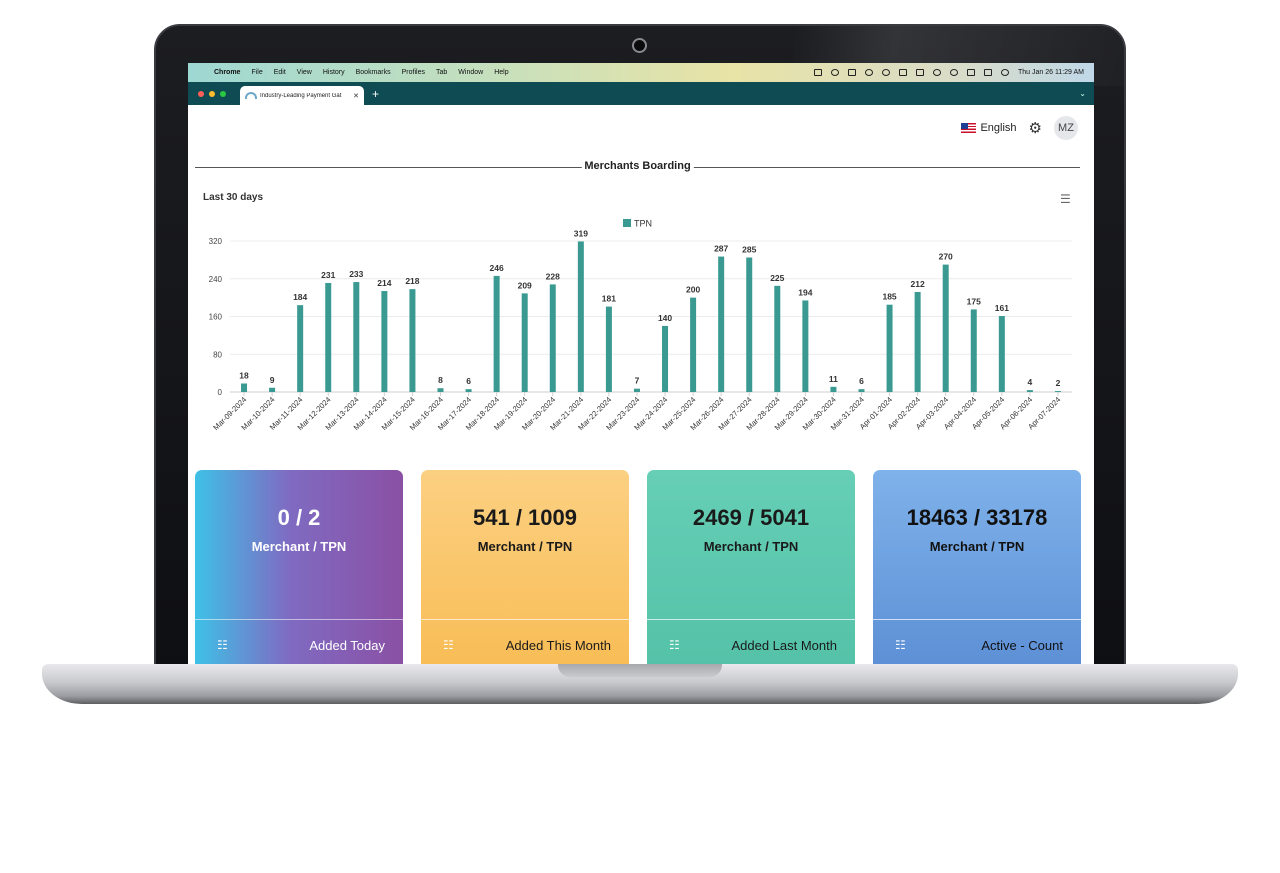 The height and width of the screenshot is (873, 1280). What do you see at coordinates (936, 72) in the screenshot?
I see `wifi-icon` at bounding box center [936, 72].